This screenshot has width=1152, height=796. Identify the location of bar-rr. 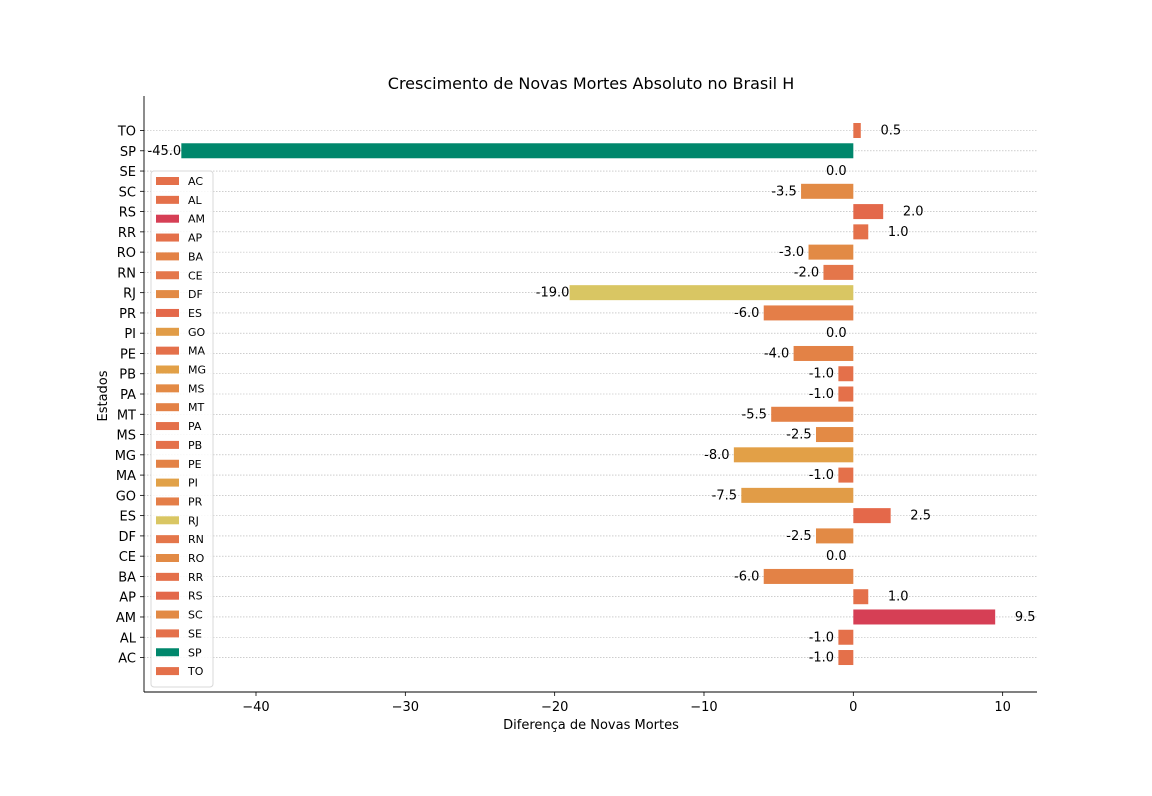
(861, 232).